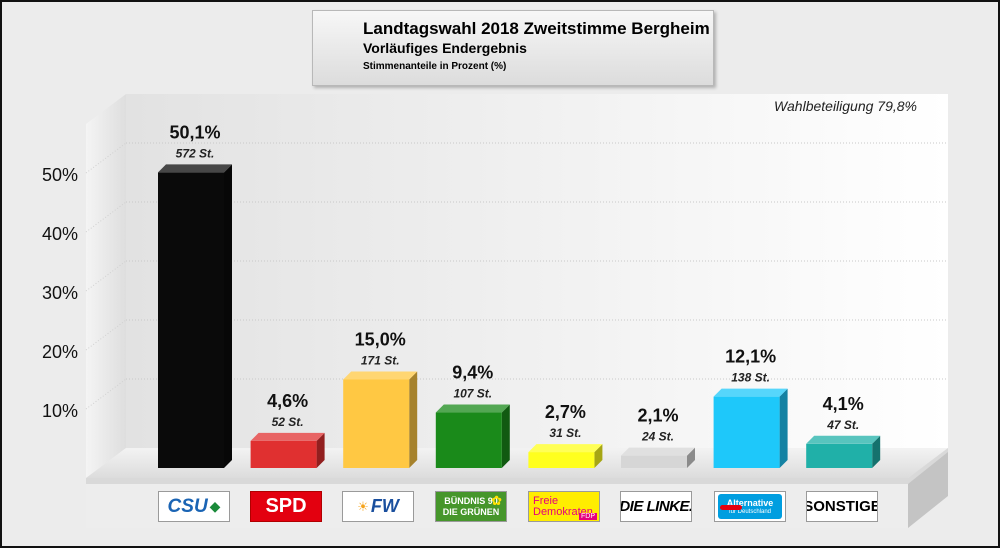 The image size is (1000, 548). Describe the element at coordinates (472, 373) in the screenshot. I see `bar-value-label: 9,4%` at that location.